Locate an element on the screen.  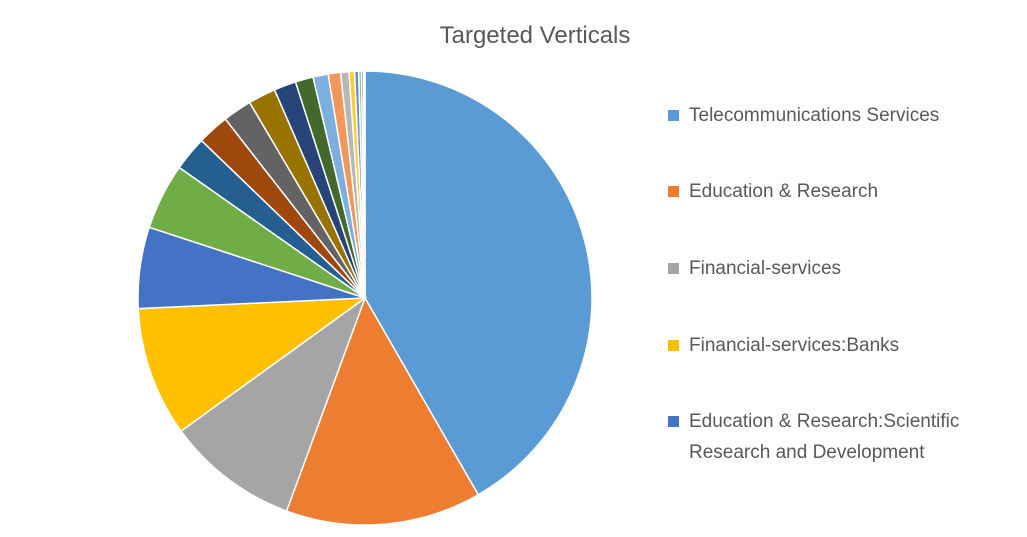
legend-item-financial-services-banks: Financial-services:Banks is located at coordinates (838, 345).